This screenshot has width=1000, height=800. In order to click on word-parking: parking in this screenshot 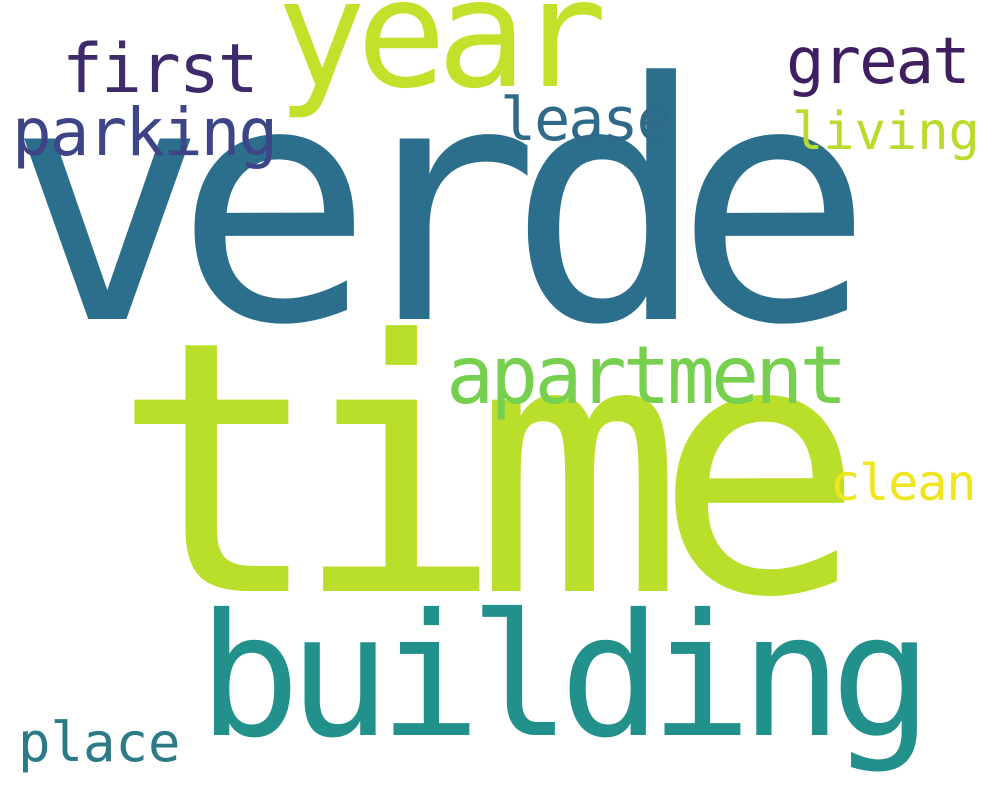, I will do `click(145, 132)`.